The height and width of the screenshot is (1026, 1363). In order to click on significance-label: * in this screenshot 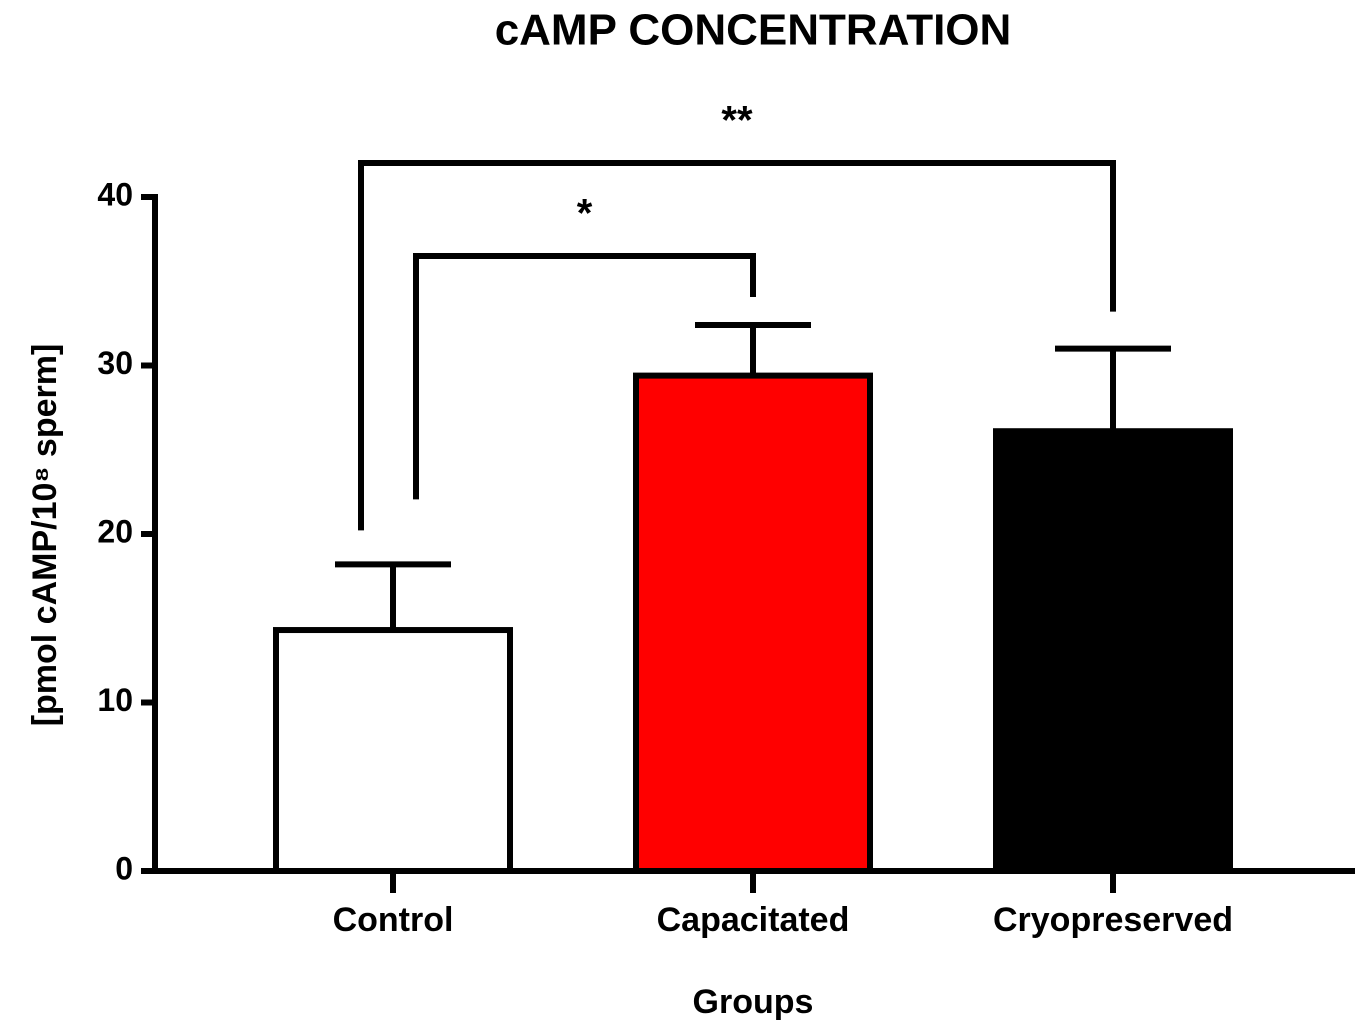, I will do `click(585, 214)`.